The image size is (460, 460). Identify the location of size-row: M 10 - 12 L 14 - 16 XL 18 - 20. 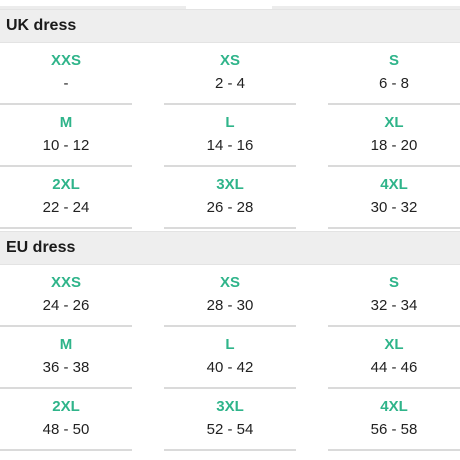
(230, 136).